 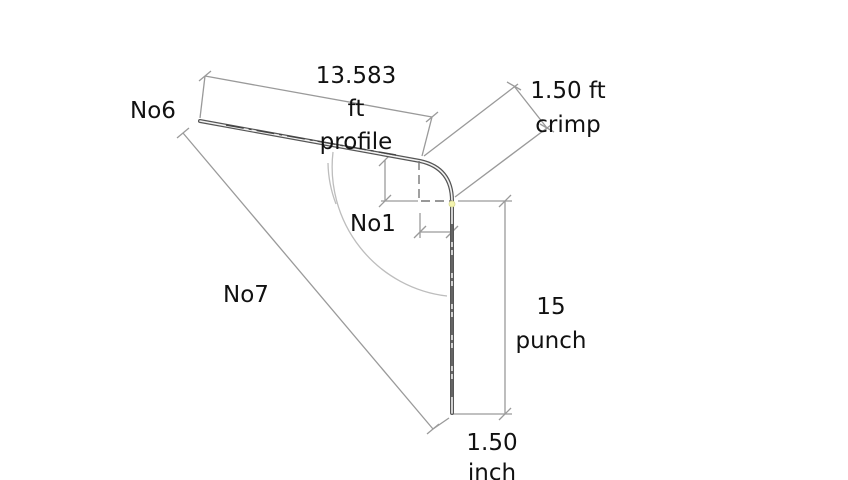 I want to click on crimp-extension-upper, so click(x=471, y=120).